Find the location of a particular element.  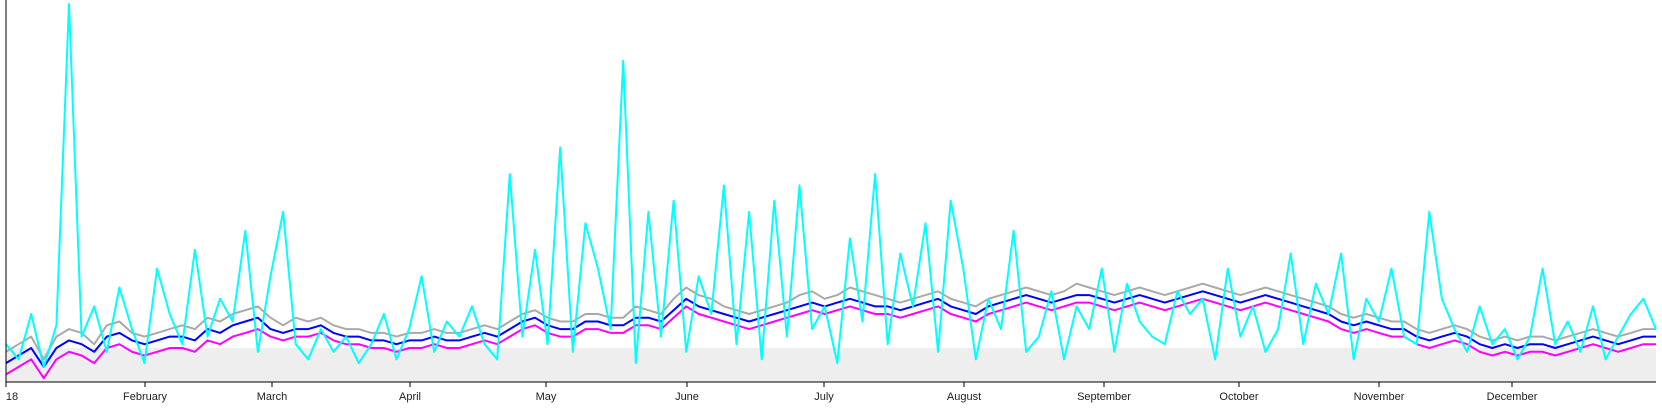

x-tick-label: June is located at coordinates (687, 397).